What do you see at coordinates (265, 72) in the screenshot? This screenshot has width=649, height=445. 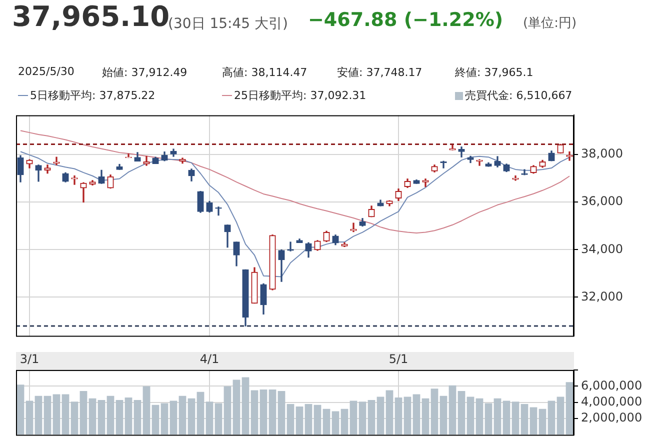 I see `text: 高値: 38,114.47` at bounding box center [265, 72].